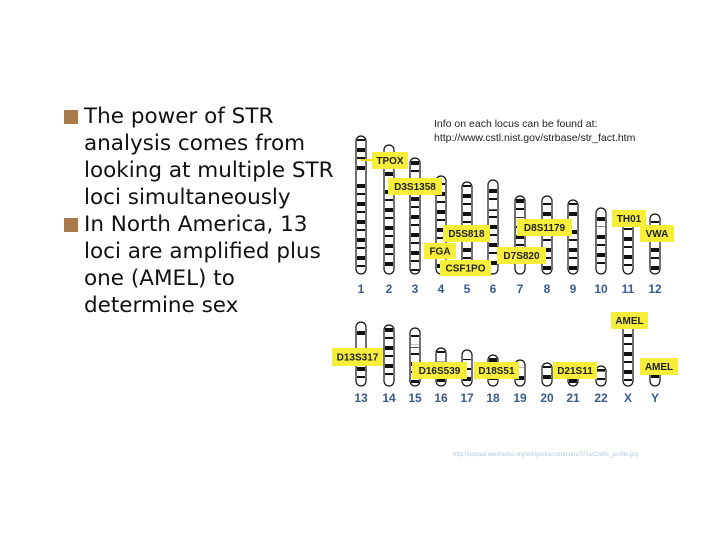  Describe the element at coordinates (493, 398) in the screenshot. I see `chromosome-number: 18` at that location.